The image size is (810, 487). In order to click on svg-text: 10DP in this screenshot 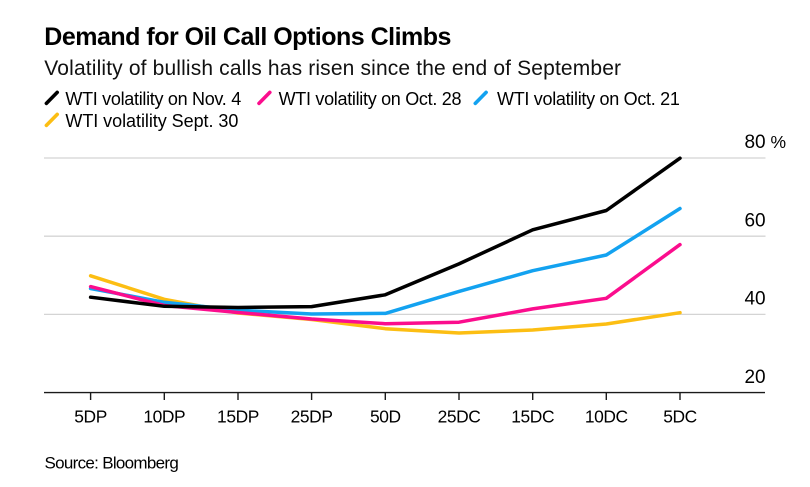, I will do `click(164, 417)`.